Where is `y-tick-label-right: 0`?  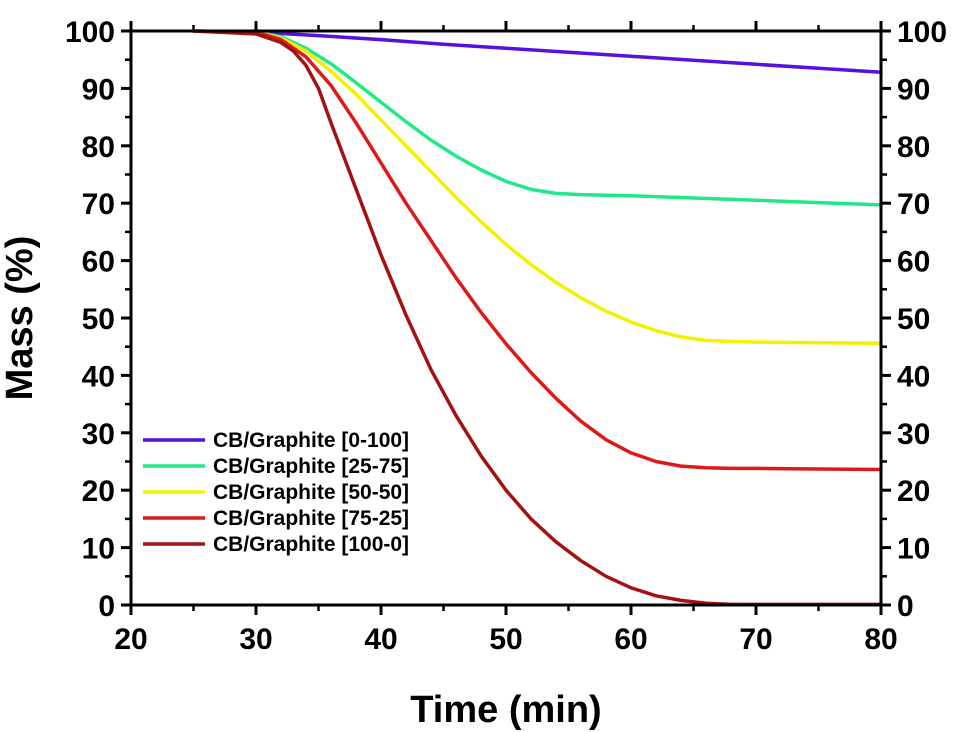
y-tick-label-right: 0 is located at coordinates (905, 606).